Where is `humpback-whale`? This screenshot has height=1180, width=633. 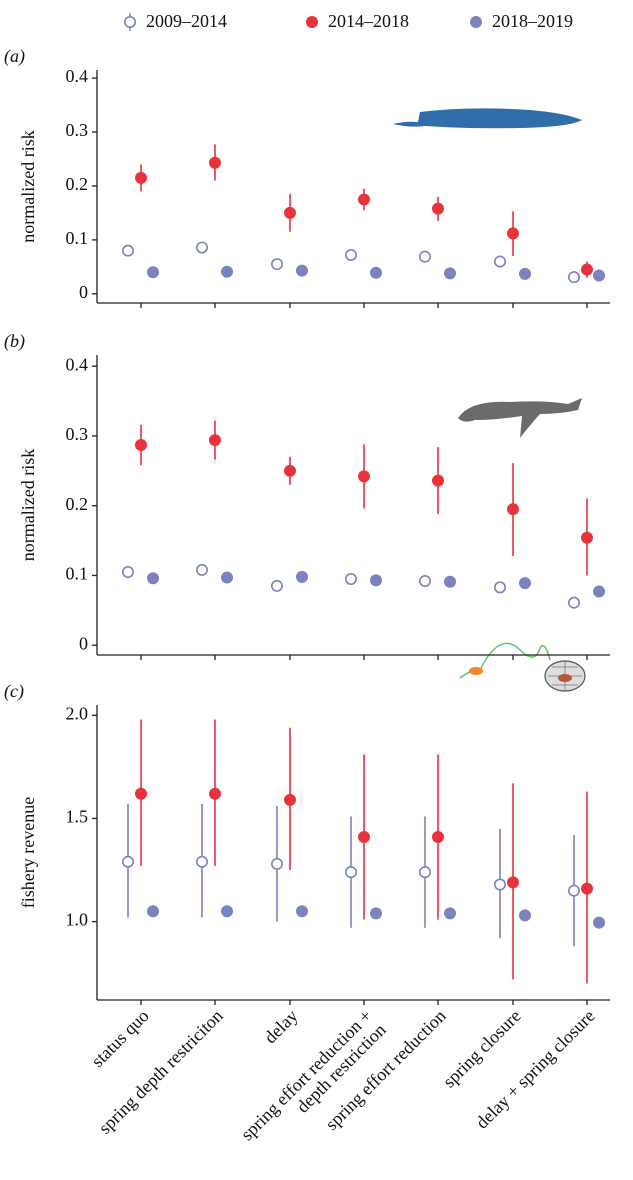 humpback-whale is located at coordinates (520, 418).